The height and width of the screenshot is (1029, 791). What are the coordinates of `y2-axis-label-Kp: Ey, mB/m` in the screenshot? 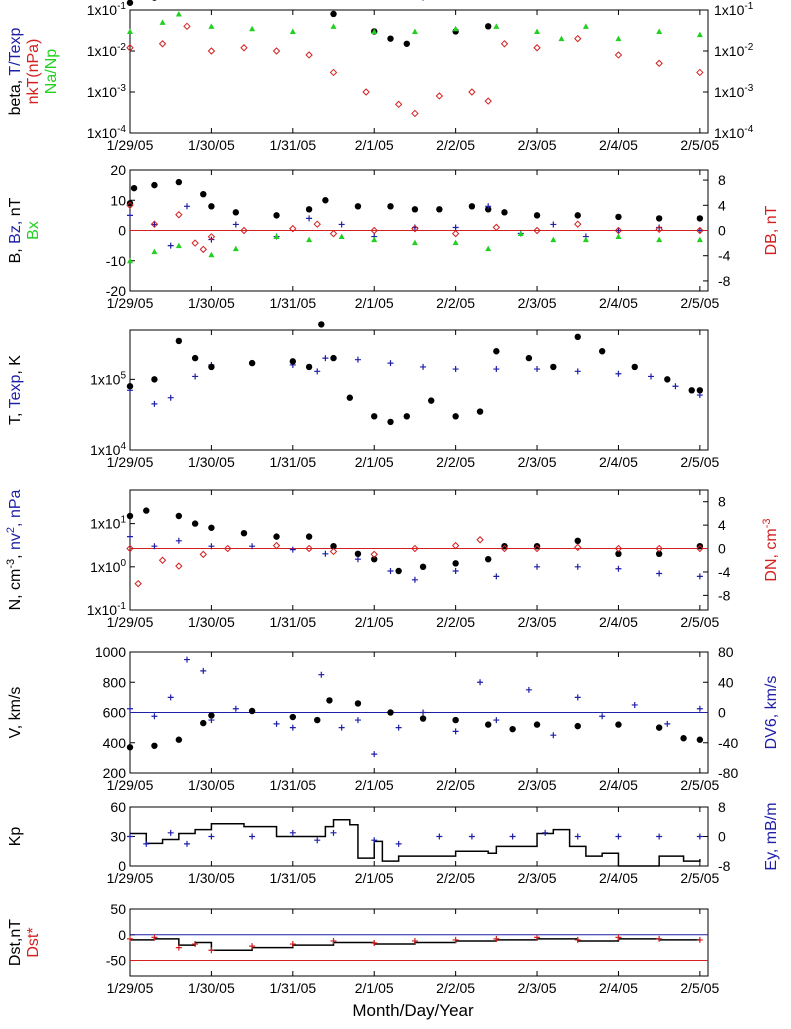 It's located at (771, 836).